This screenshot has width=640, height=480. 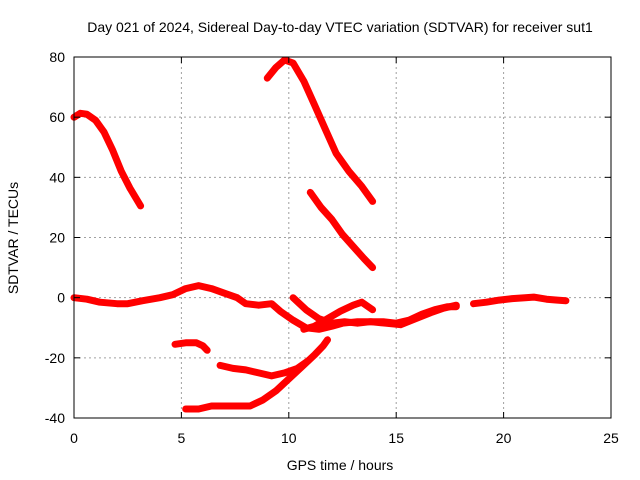 I want to click on y-tick-label: 60, so click(x=57, y=117).